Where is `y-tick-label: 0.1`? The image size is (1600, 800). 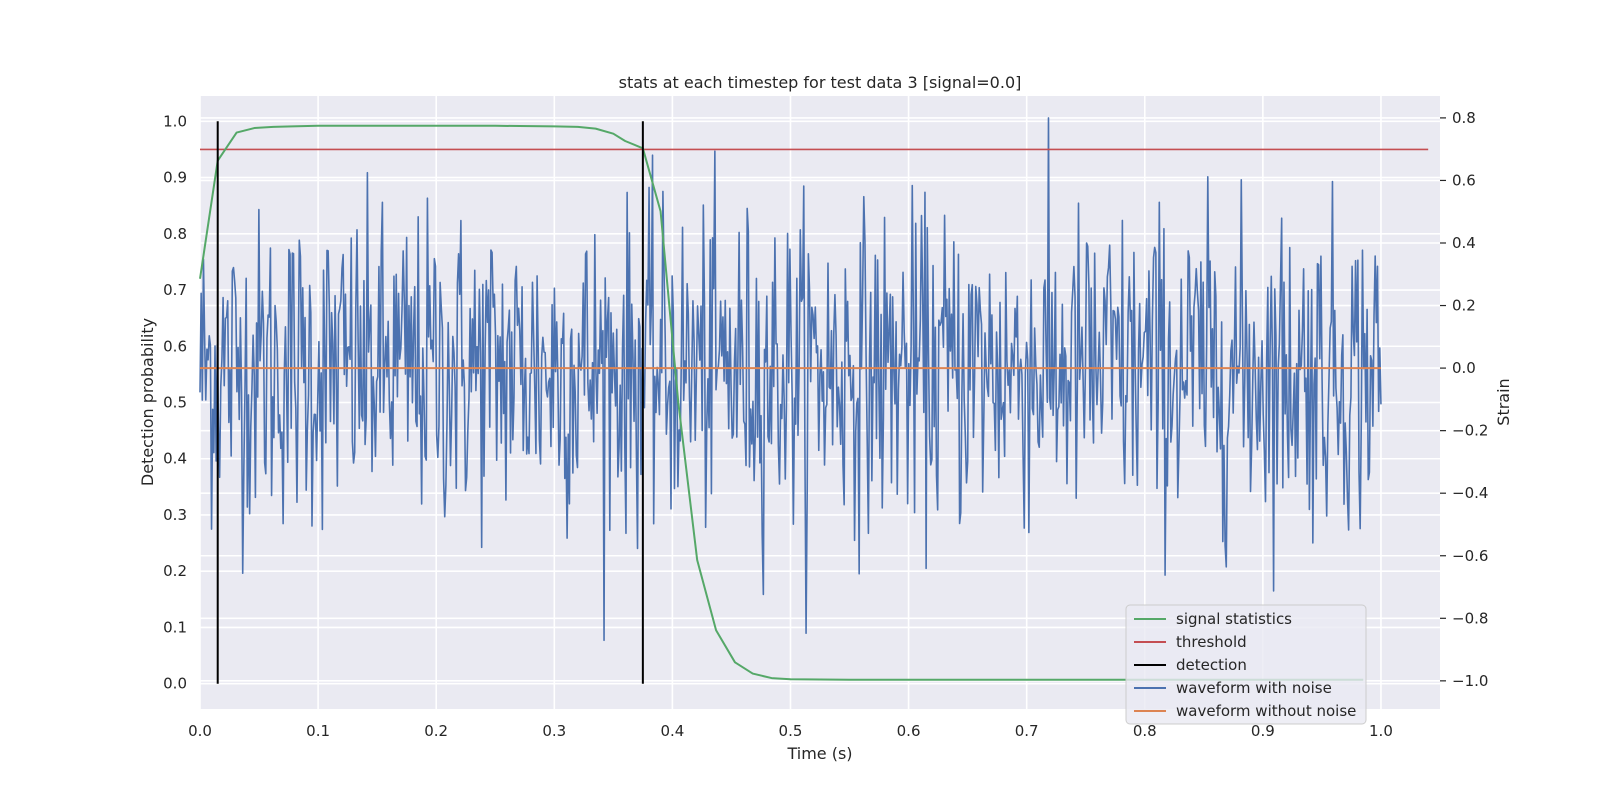
y-tick-label: 0.1 is located at coordinates (175, 627).